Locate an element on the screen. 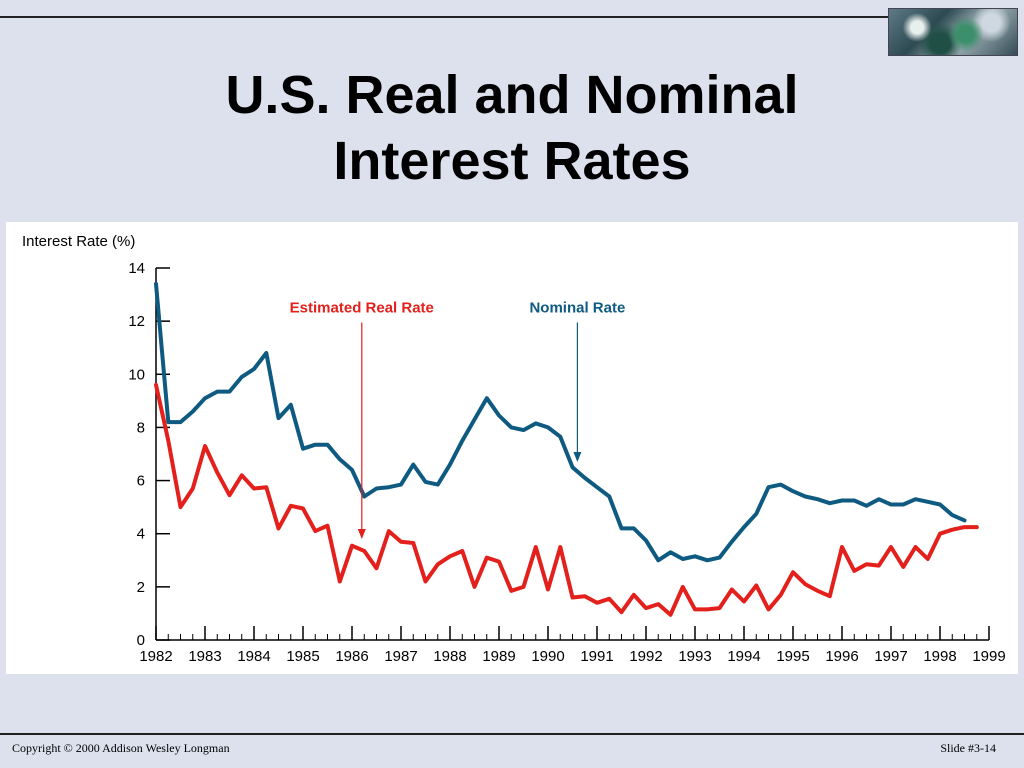 The width and height of the screenshot is (1024, 768). x-tick-label: 1998 is located at coordinates (939, 656).